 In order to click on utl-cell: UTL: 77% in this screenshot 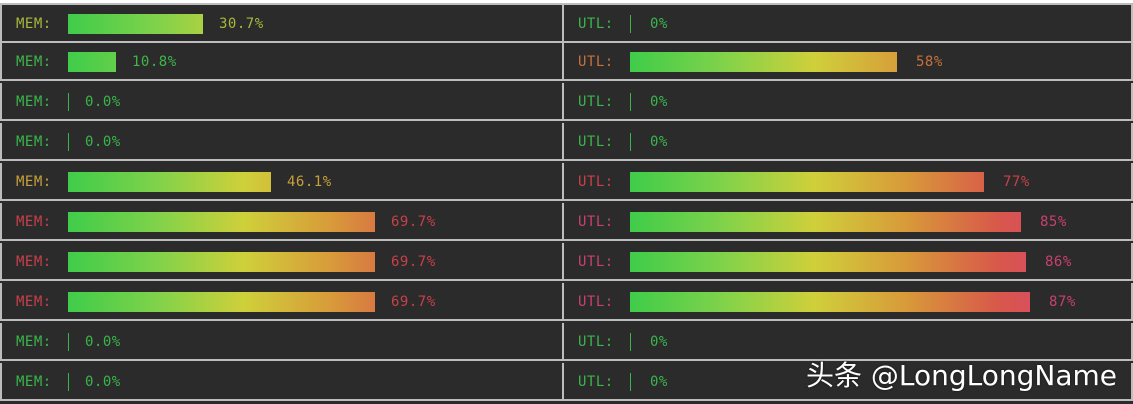, I will do `click(847, 182)`.